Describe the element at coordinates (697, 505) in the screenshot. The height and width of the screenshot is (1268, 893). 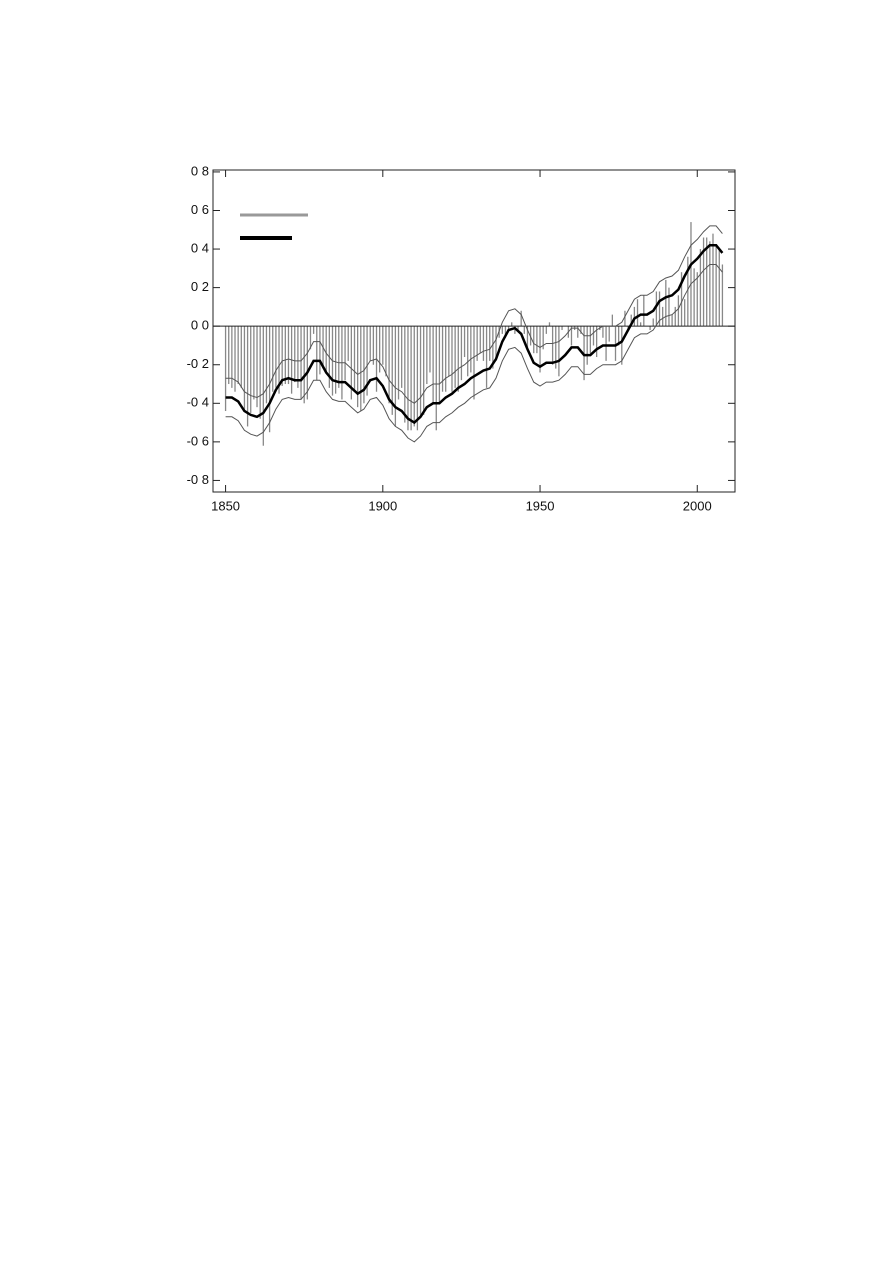
I see `x-tick-label: 2000` at that location.